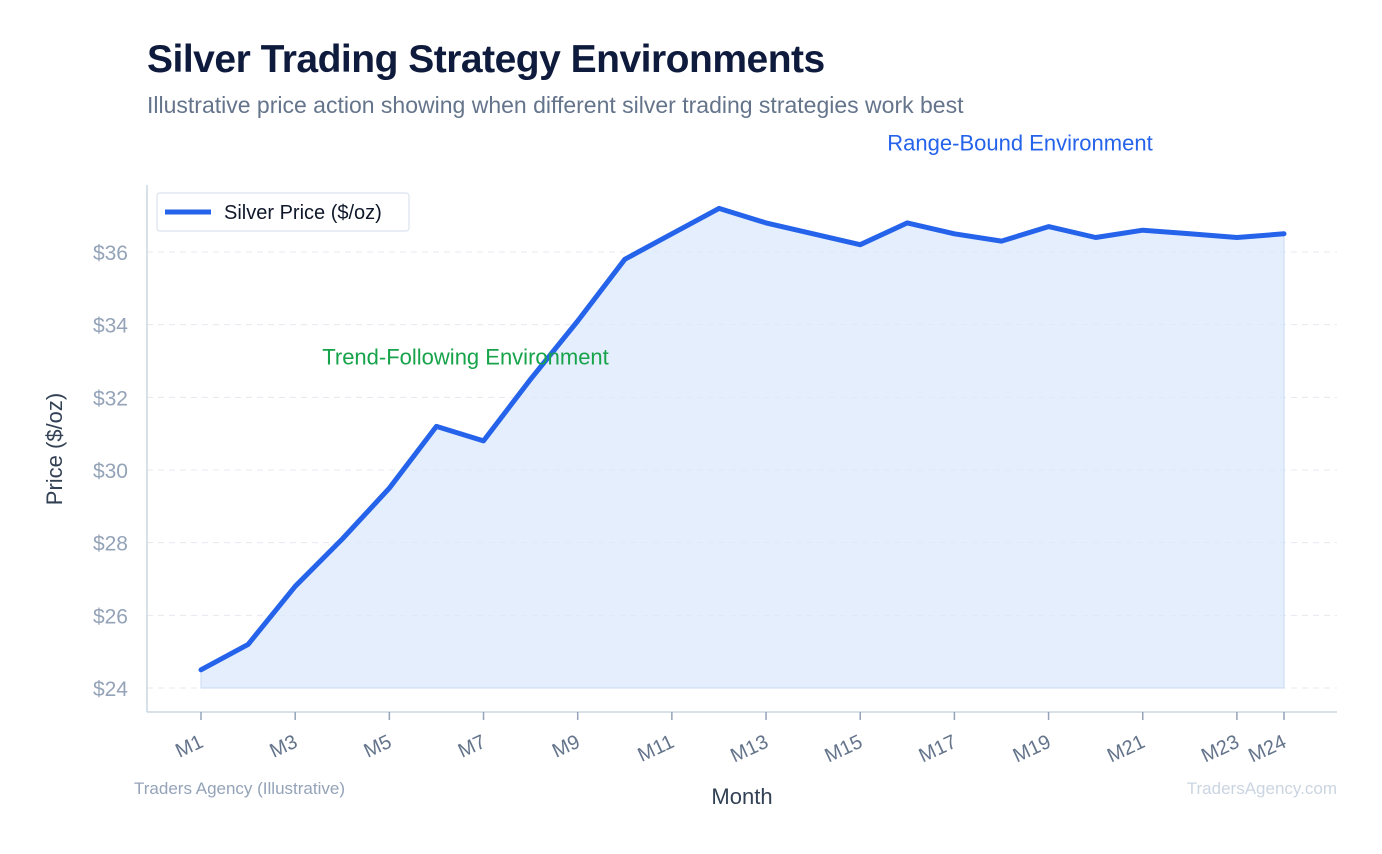  What do you see at coordinates (1032, 749) in the screenshot?
I see `x-tick-label: M19` at bounding box center [1032, 749].